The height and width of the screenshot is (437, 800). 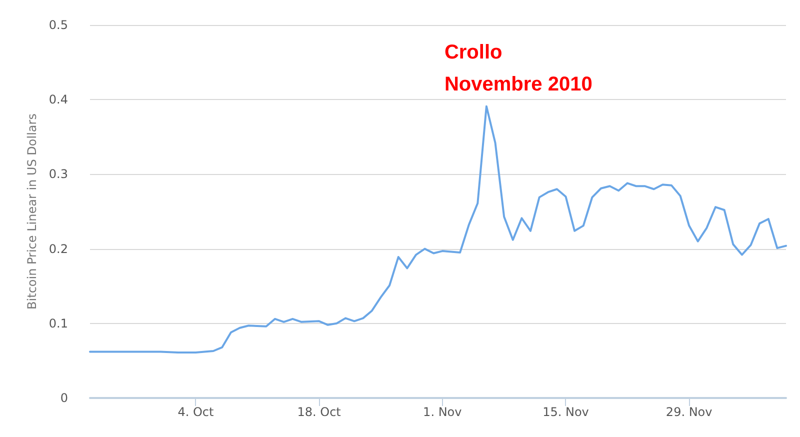 What do you see at coordinates (58, 25) in the screenshot?
I see `y-tick-label: 0.5` at bounding box center [58, 25].